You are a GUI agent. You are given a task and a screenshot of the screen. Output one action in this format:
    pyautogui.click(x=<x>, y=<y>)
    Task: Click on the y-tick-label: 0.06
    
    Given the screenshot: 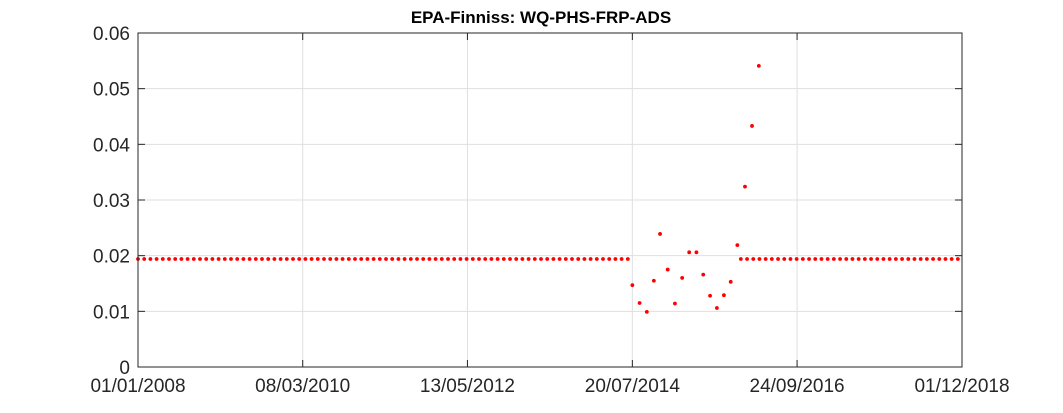 What is the action you would take?
    pyautogui.click(x=111, y=34)
    